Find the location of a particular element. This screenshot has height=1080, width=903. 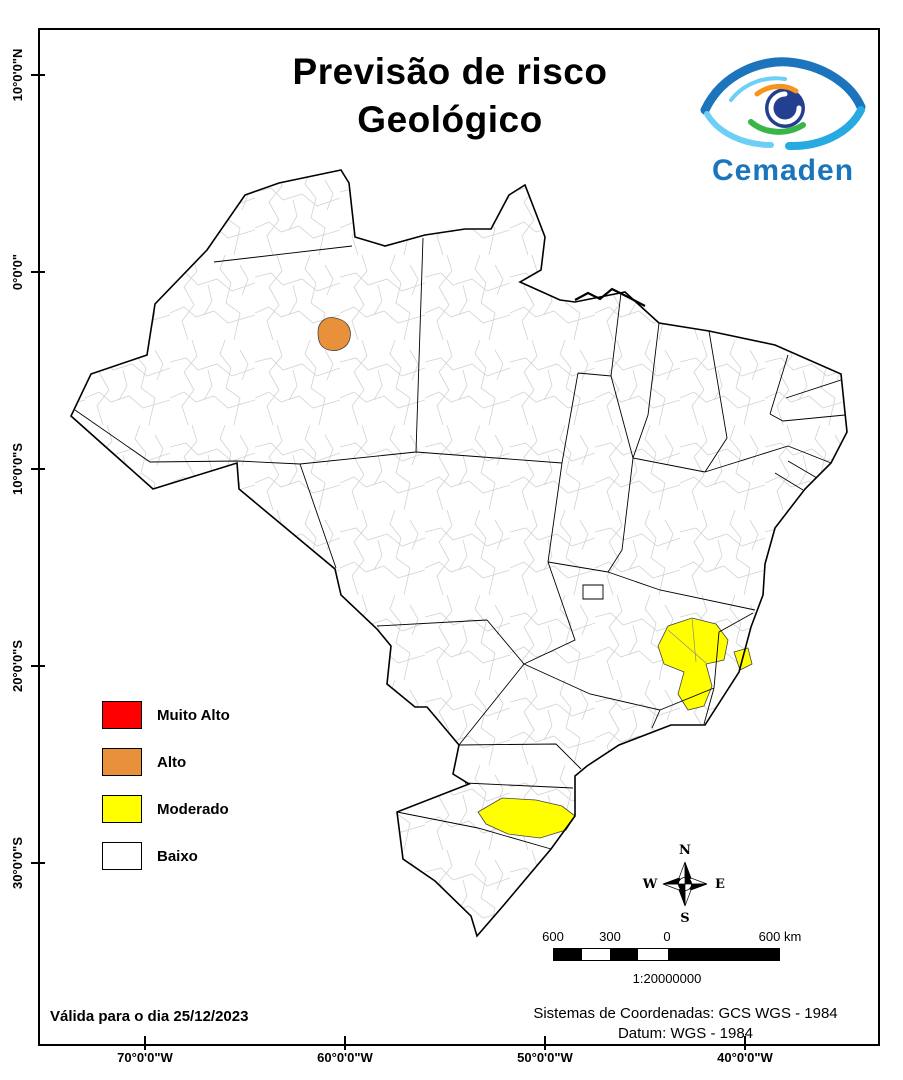

legend-label: Muito Alto is located at coordinates (193, 715).